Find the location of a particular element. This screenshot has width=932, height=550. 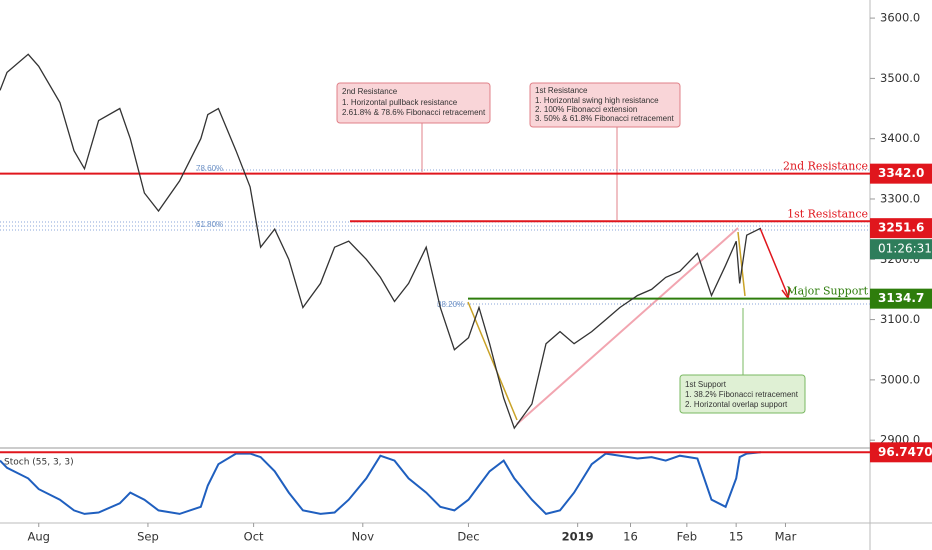

level-name: 2nd Resistance is located at coordinates (825, 166).